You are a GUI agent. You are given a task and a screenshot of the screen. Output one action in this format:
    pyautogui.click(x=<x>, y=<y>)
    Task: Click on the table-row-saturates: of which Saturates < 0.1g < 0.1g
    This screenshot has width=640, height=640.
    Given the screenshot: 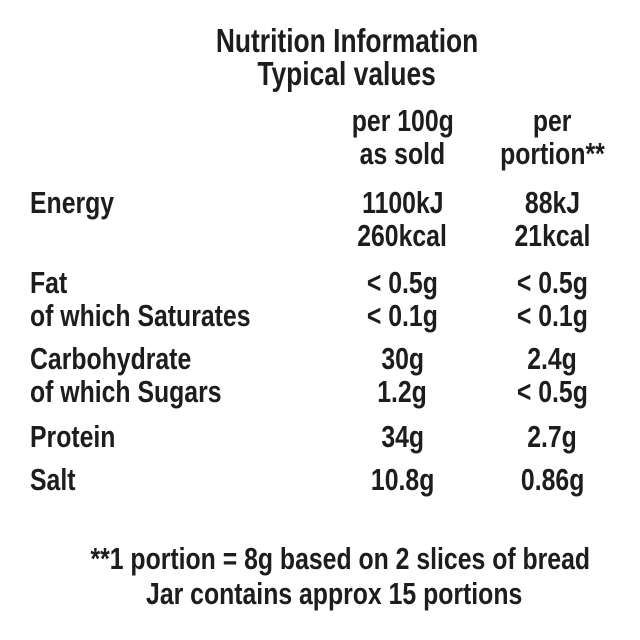 What is the action you would take?
    pyautogui.click(x=327, y=315)
    